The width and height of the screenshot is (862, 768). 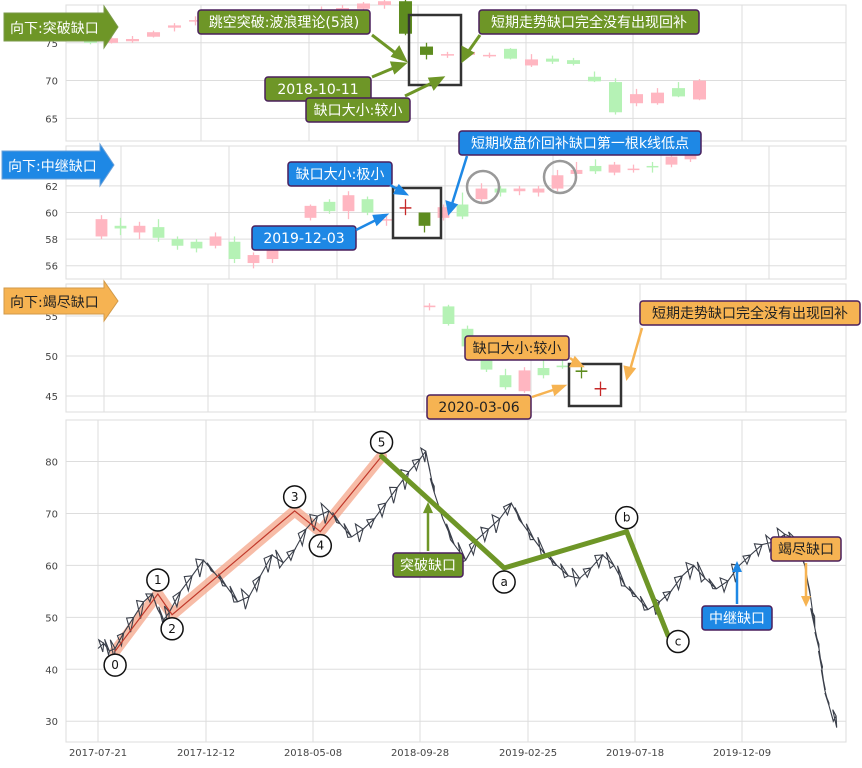 I want to click on panel-4-wave-0-circle, so click(x=115, y=665).